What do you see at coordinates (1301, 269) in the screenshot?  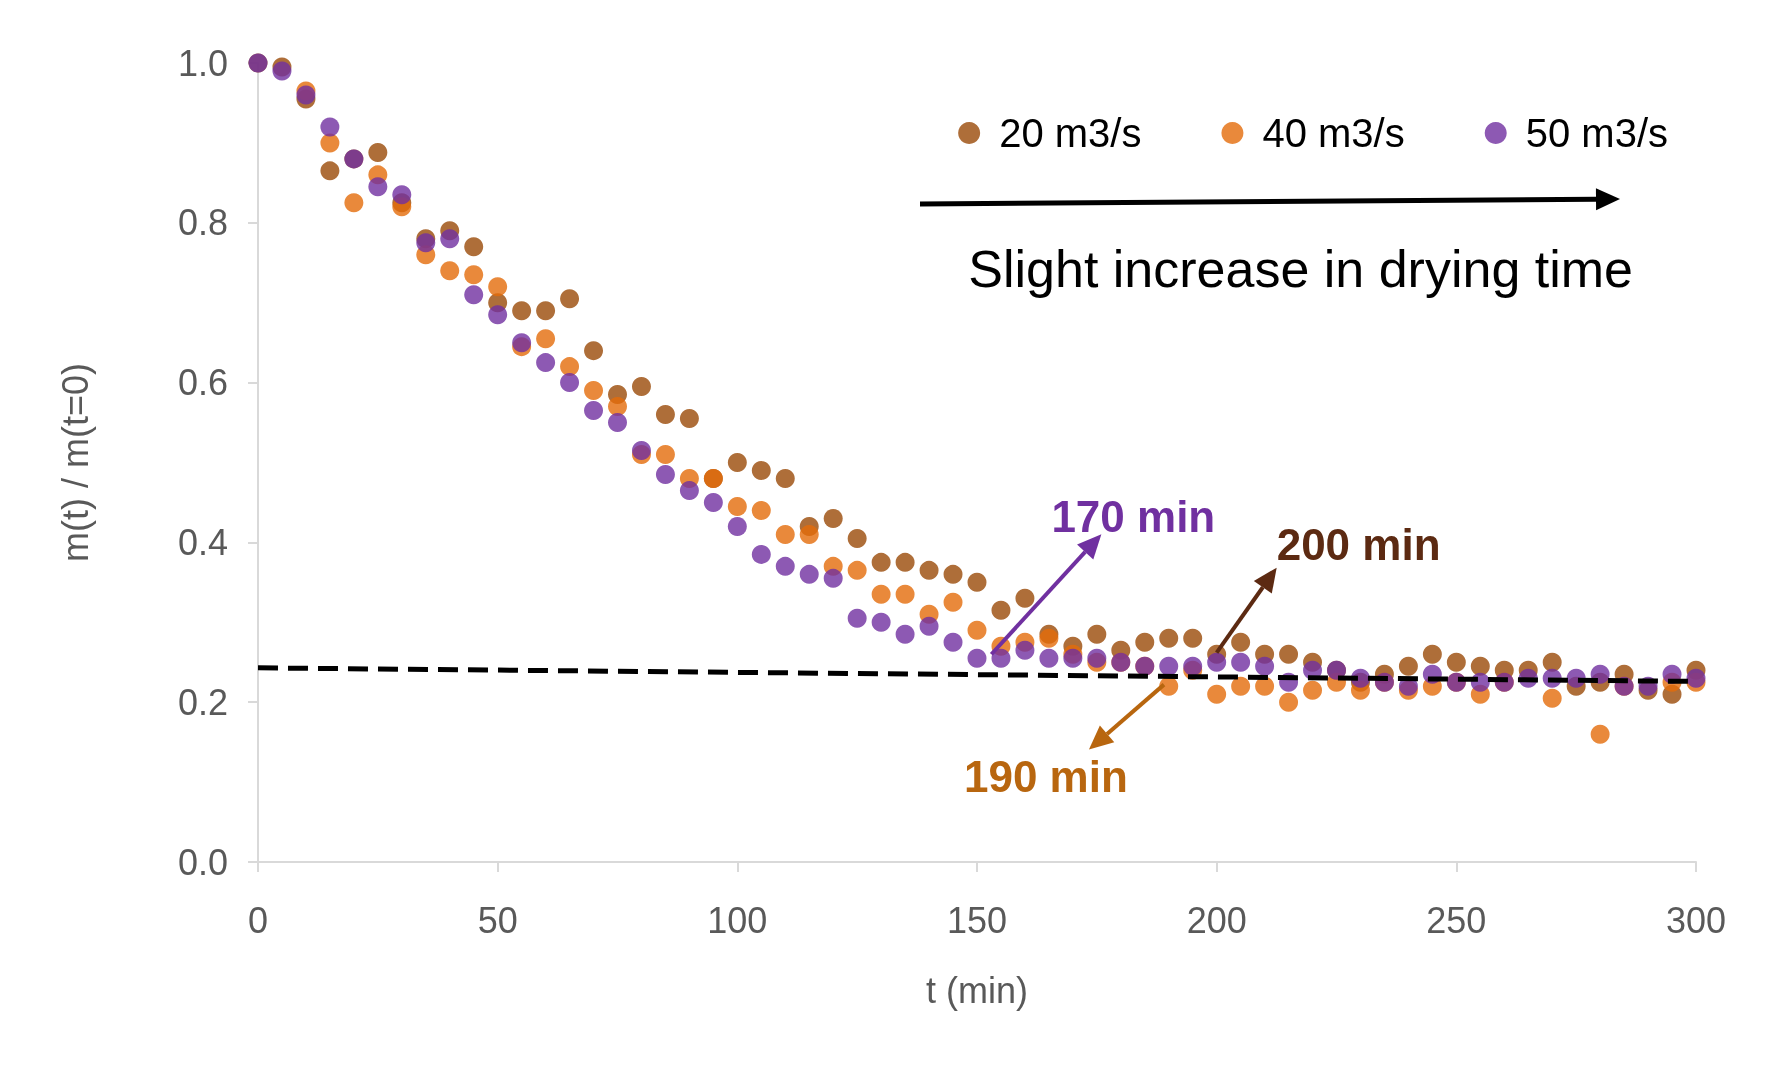 I see `annotation: Slight increase in drying time` at bounding box center [1301, 269].